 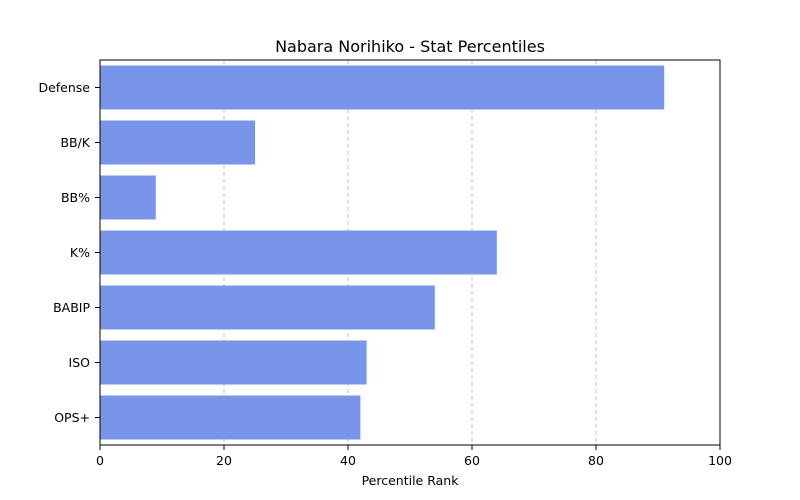 What do you see at coordinates (414, 456) in the screenshot?
I see `x-axis-ticks: 0 20 40 60 80 100` at bounding box center [414, 456].